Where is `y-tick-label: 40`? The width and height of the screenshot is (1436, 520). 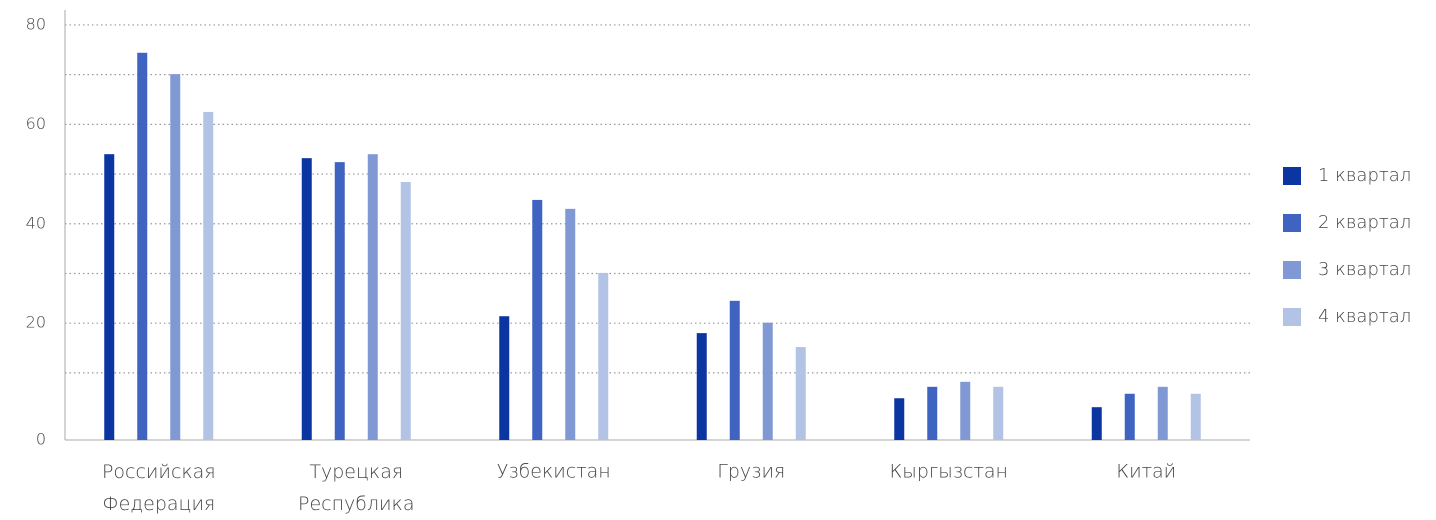 y-tick-label: 40 is located at coordinates (36, 222).